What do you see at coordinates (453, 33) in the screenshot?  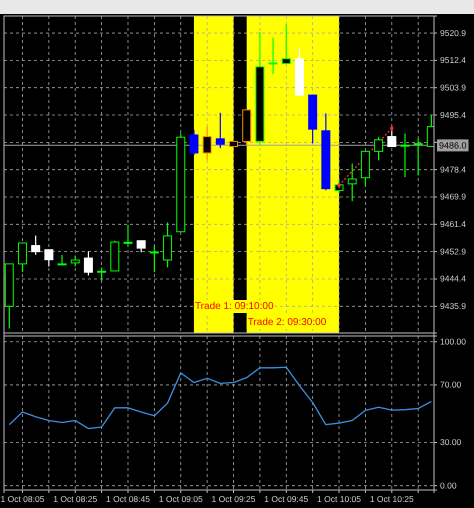 I see `y-tick-label: 9520.9` at bounding box center [453, 33].